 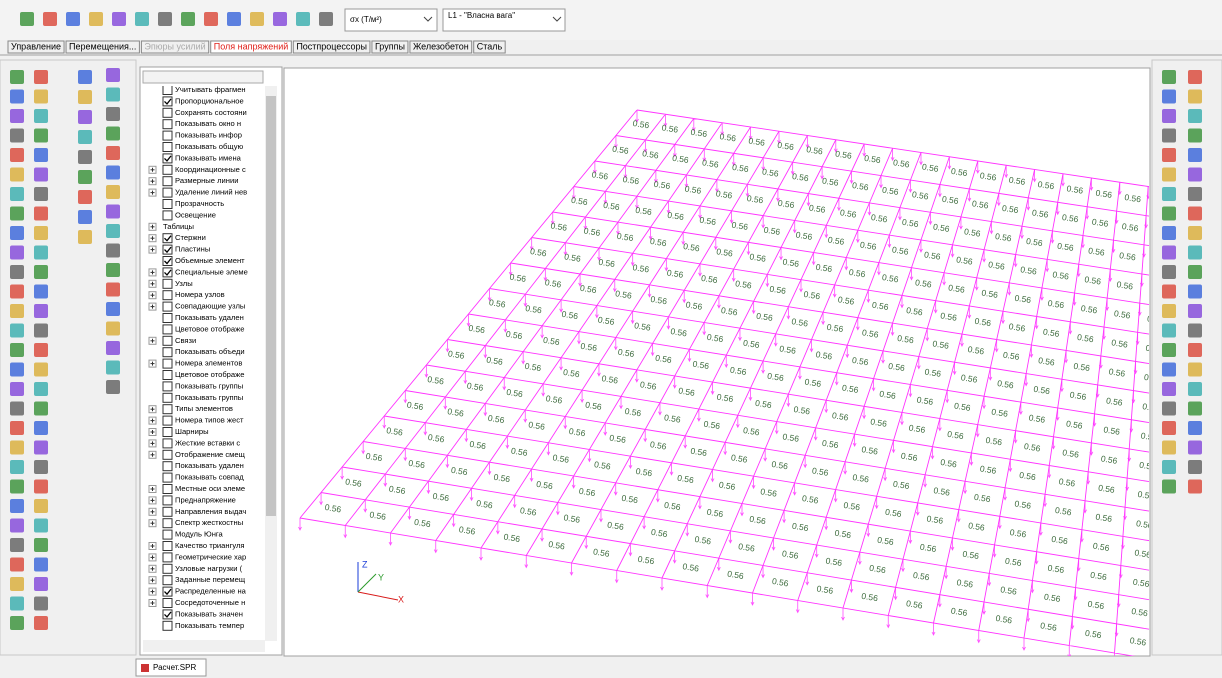 I want to click on tree-item-label: Объемные элемент, so click(x=210, y=260).